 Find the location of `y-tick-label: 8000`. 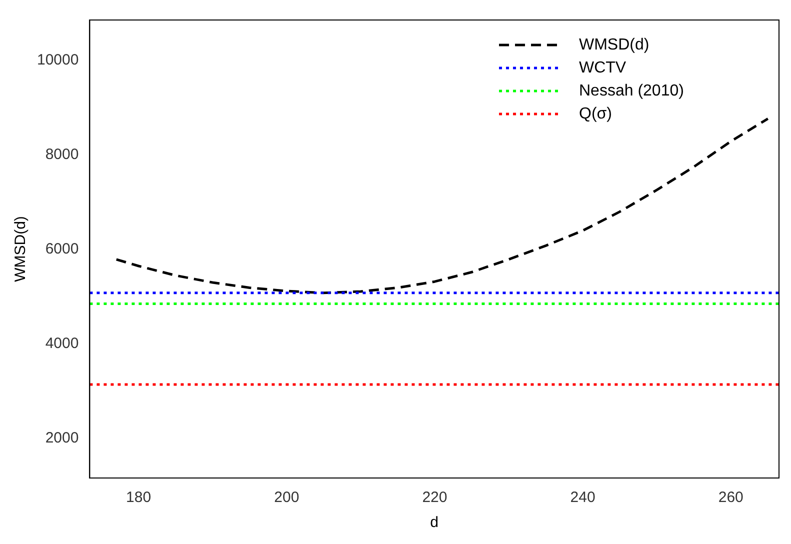

y-tick-label: 8000 is located at coordinates (62, 155).